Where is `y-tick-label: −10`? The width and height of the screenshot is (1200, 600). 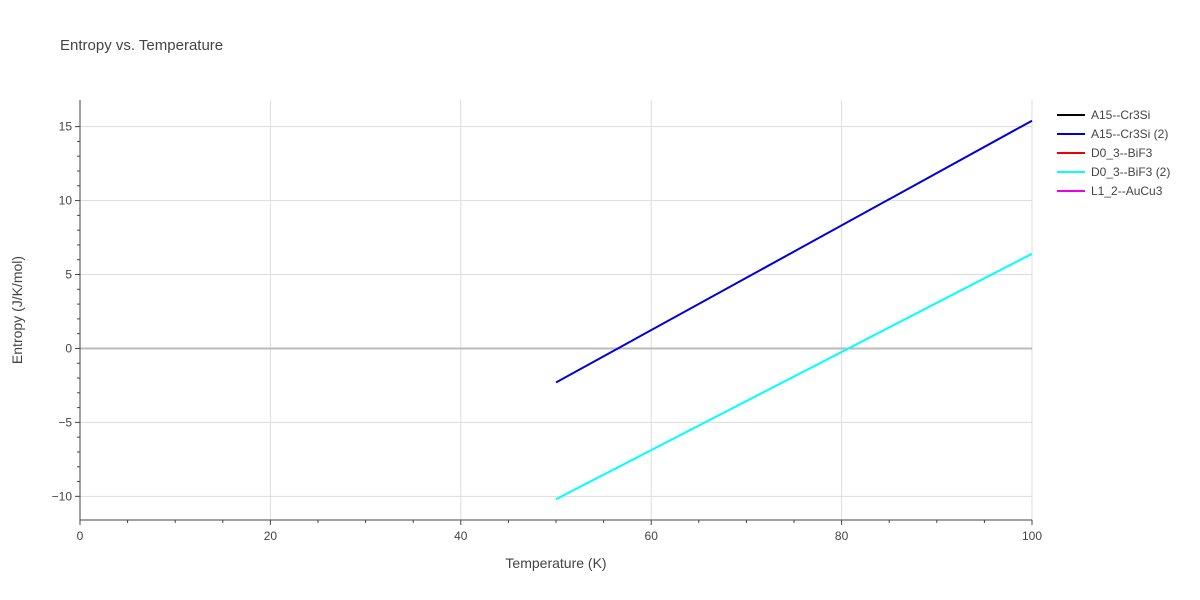 y-tick-label: −10 is located at coordinates (62, 496).